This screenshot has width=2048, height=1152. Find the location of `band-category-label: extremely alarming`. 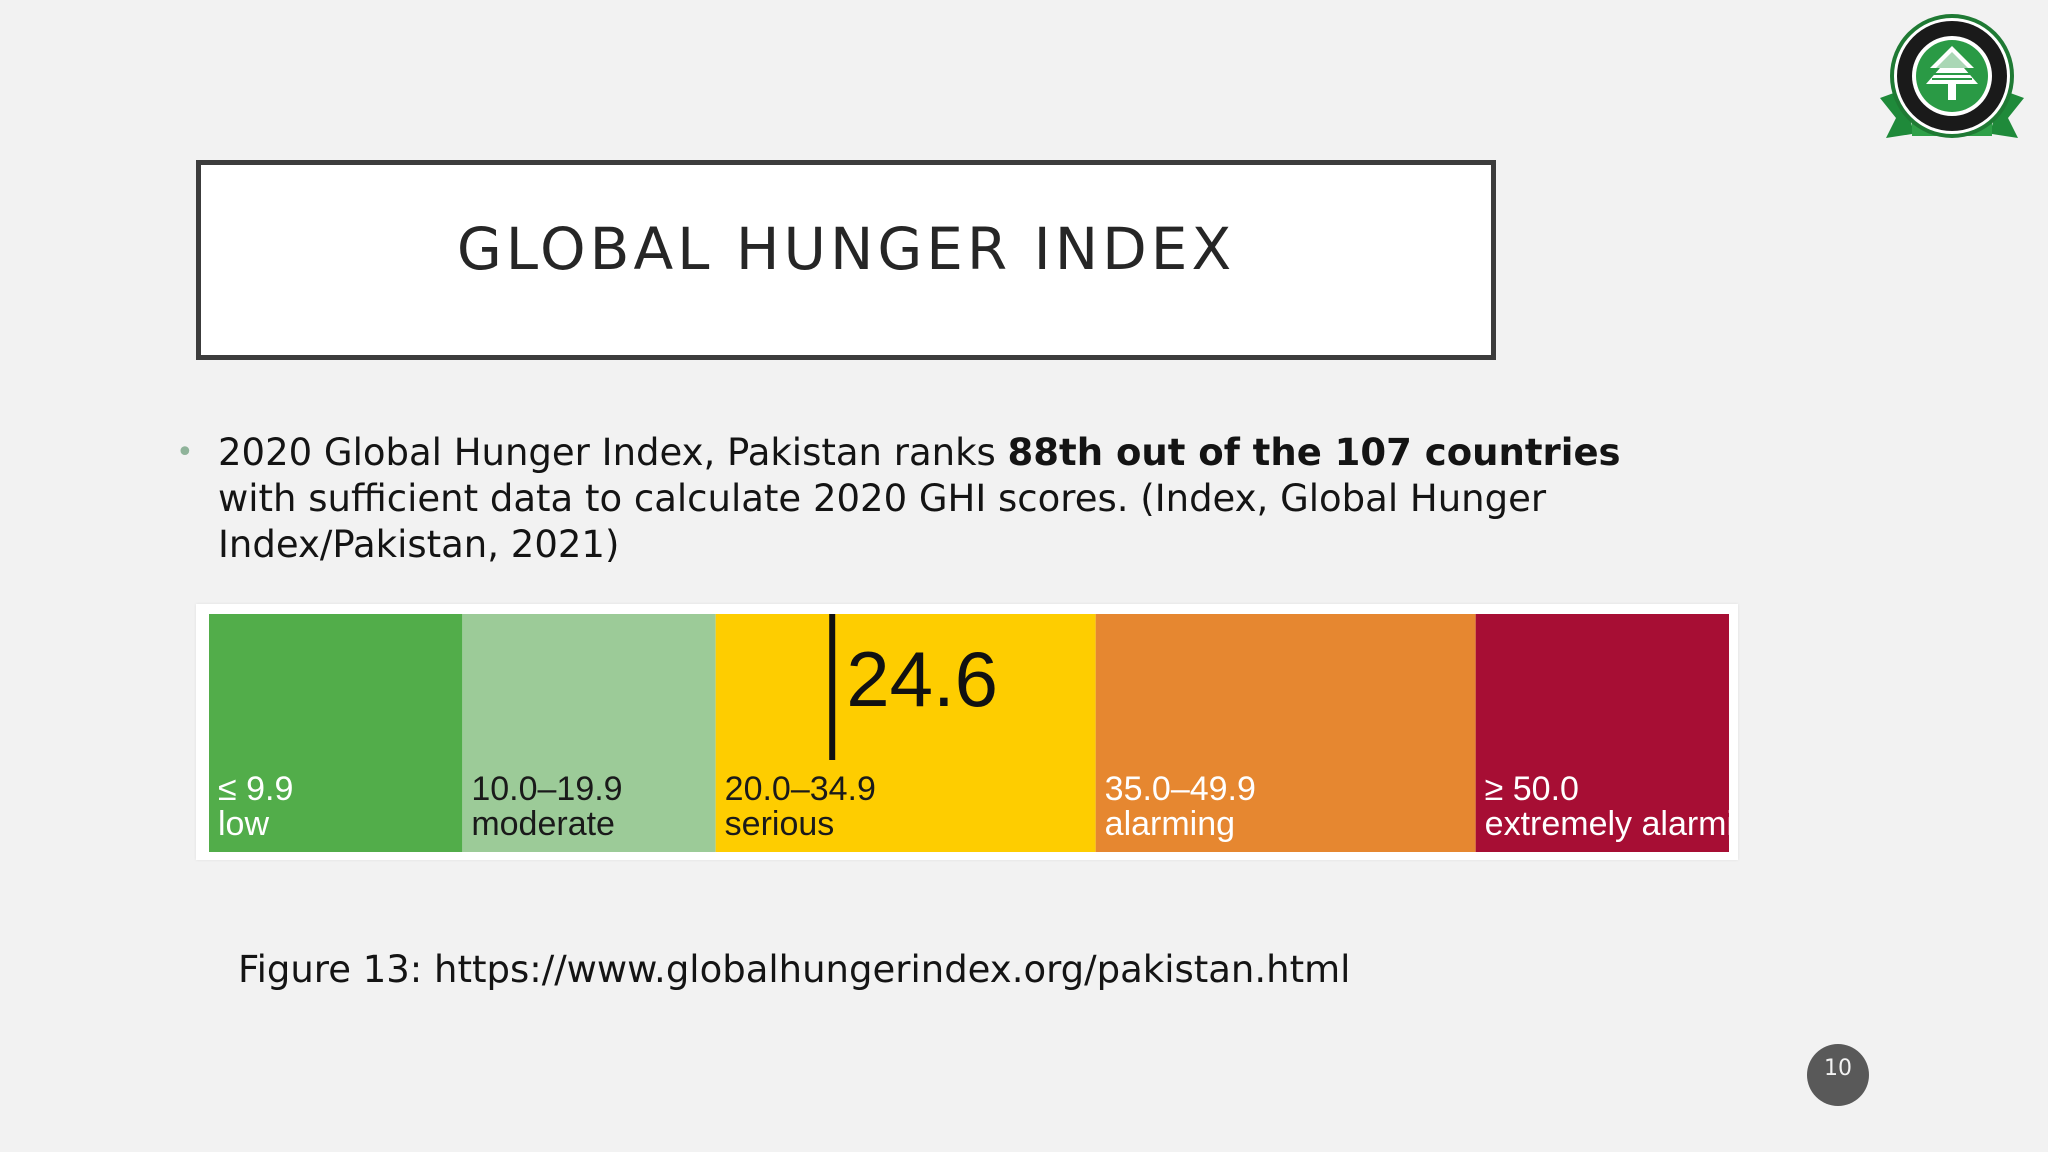

band-category-label: extremely alarming is located at coordinates (1611, 824).